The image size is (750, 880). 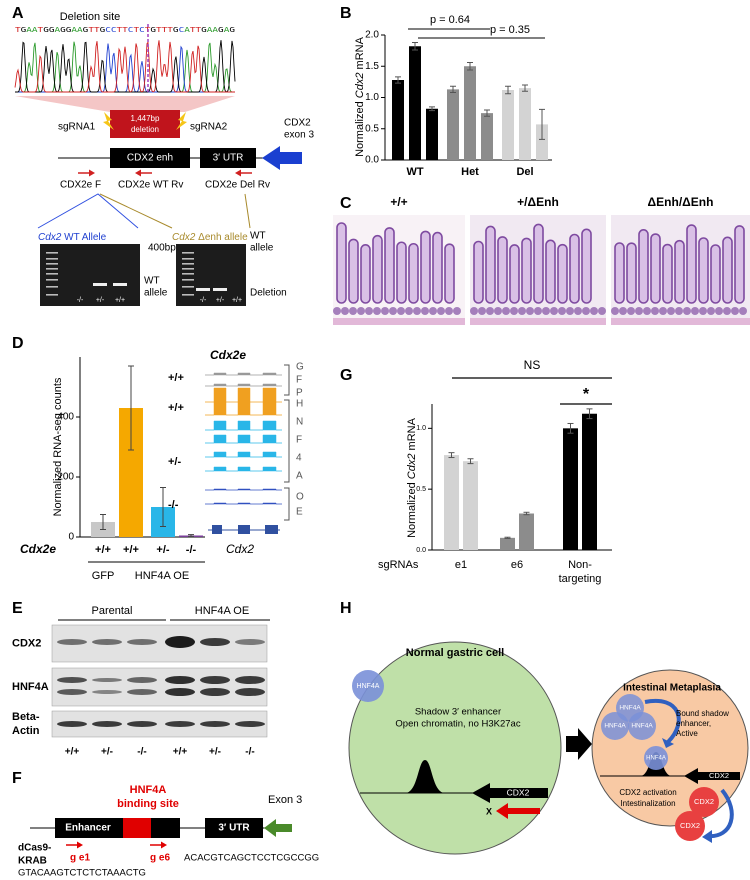 I want to click on comparison-label: NS, so click(x=532, y=365).